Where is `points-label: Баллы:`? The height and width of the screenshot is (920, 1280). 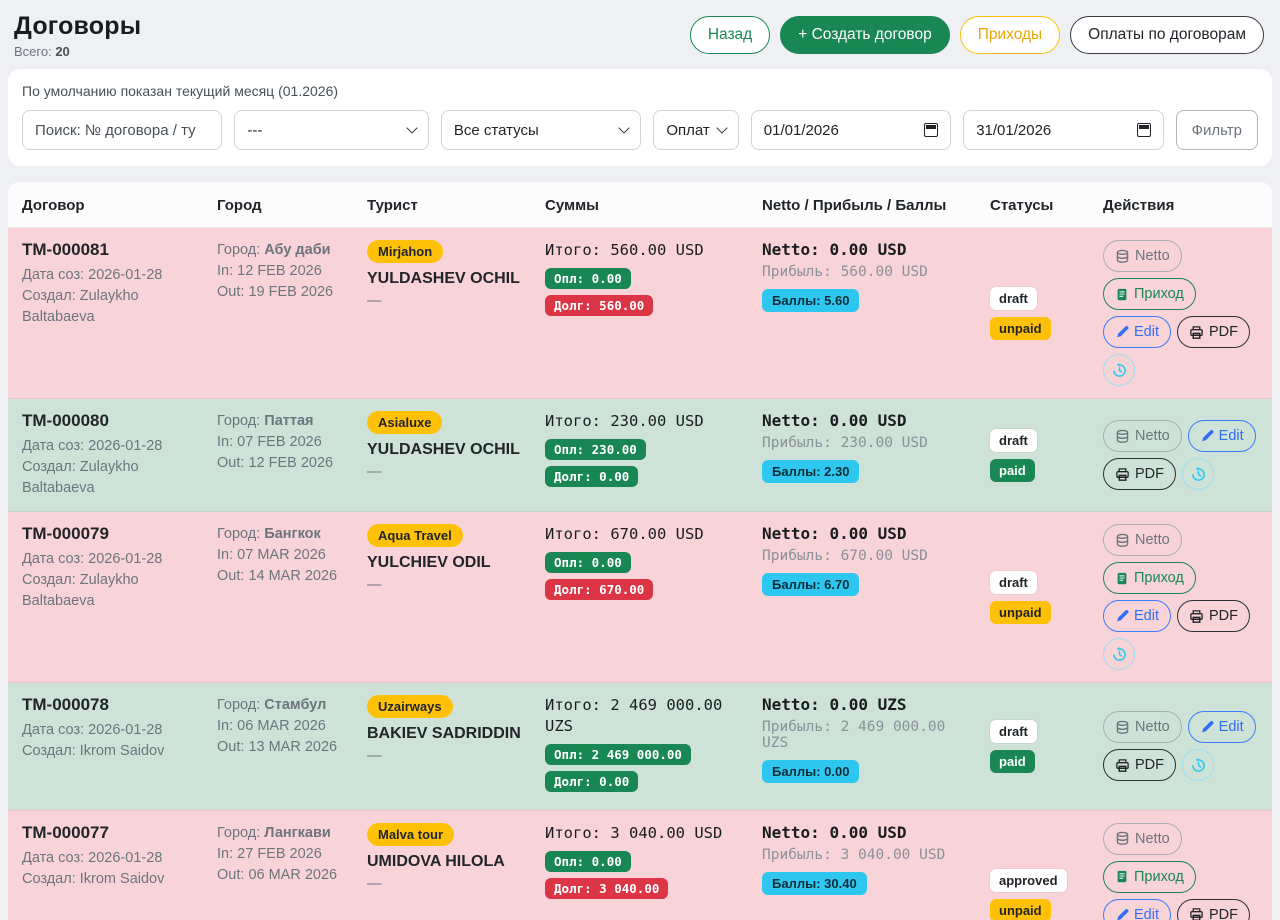 points-label: Баллы: is located at coordinates (796, 883).